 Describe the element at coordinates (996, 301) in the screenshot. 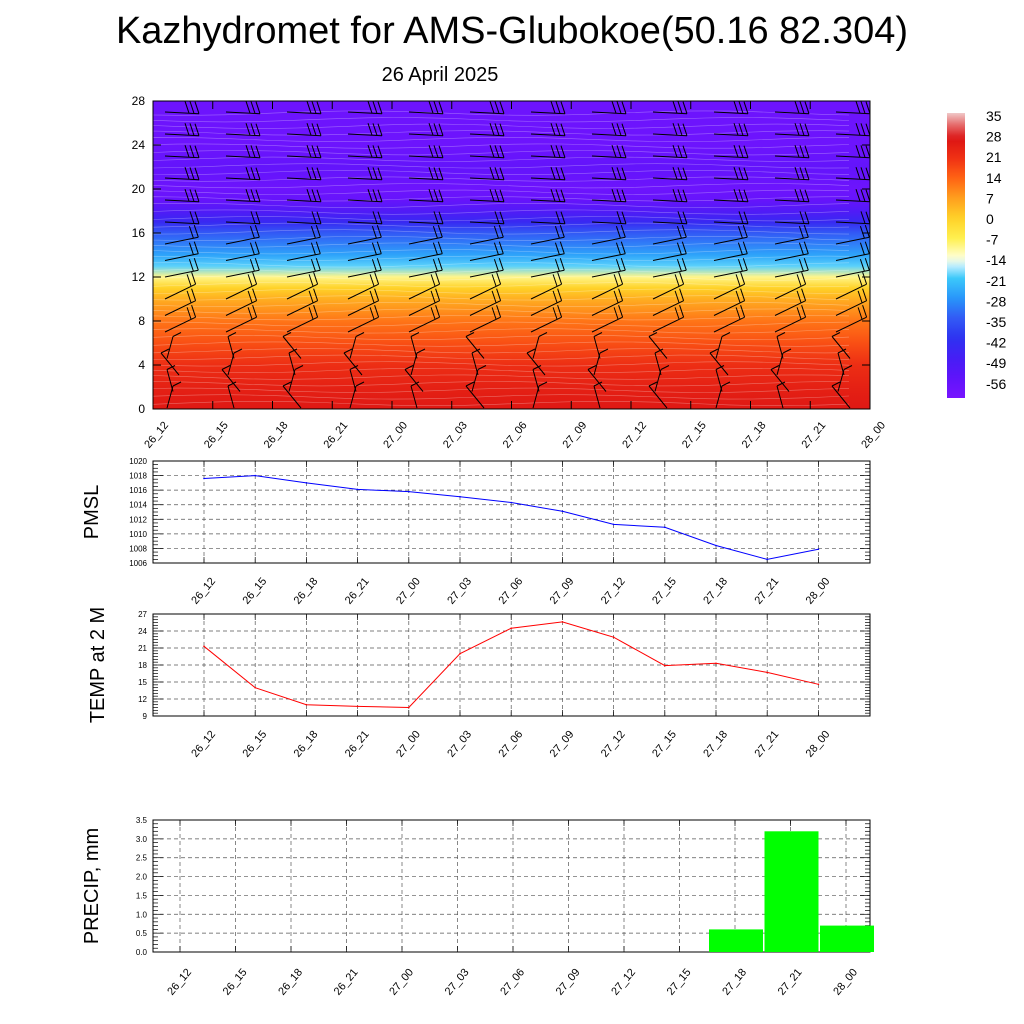

I see `colorbar-label: -28` at that location.